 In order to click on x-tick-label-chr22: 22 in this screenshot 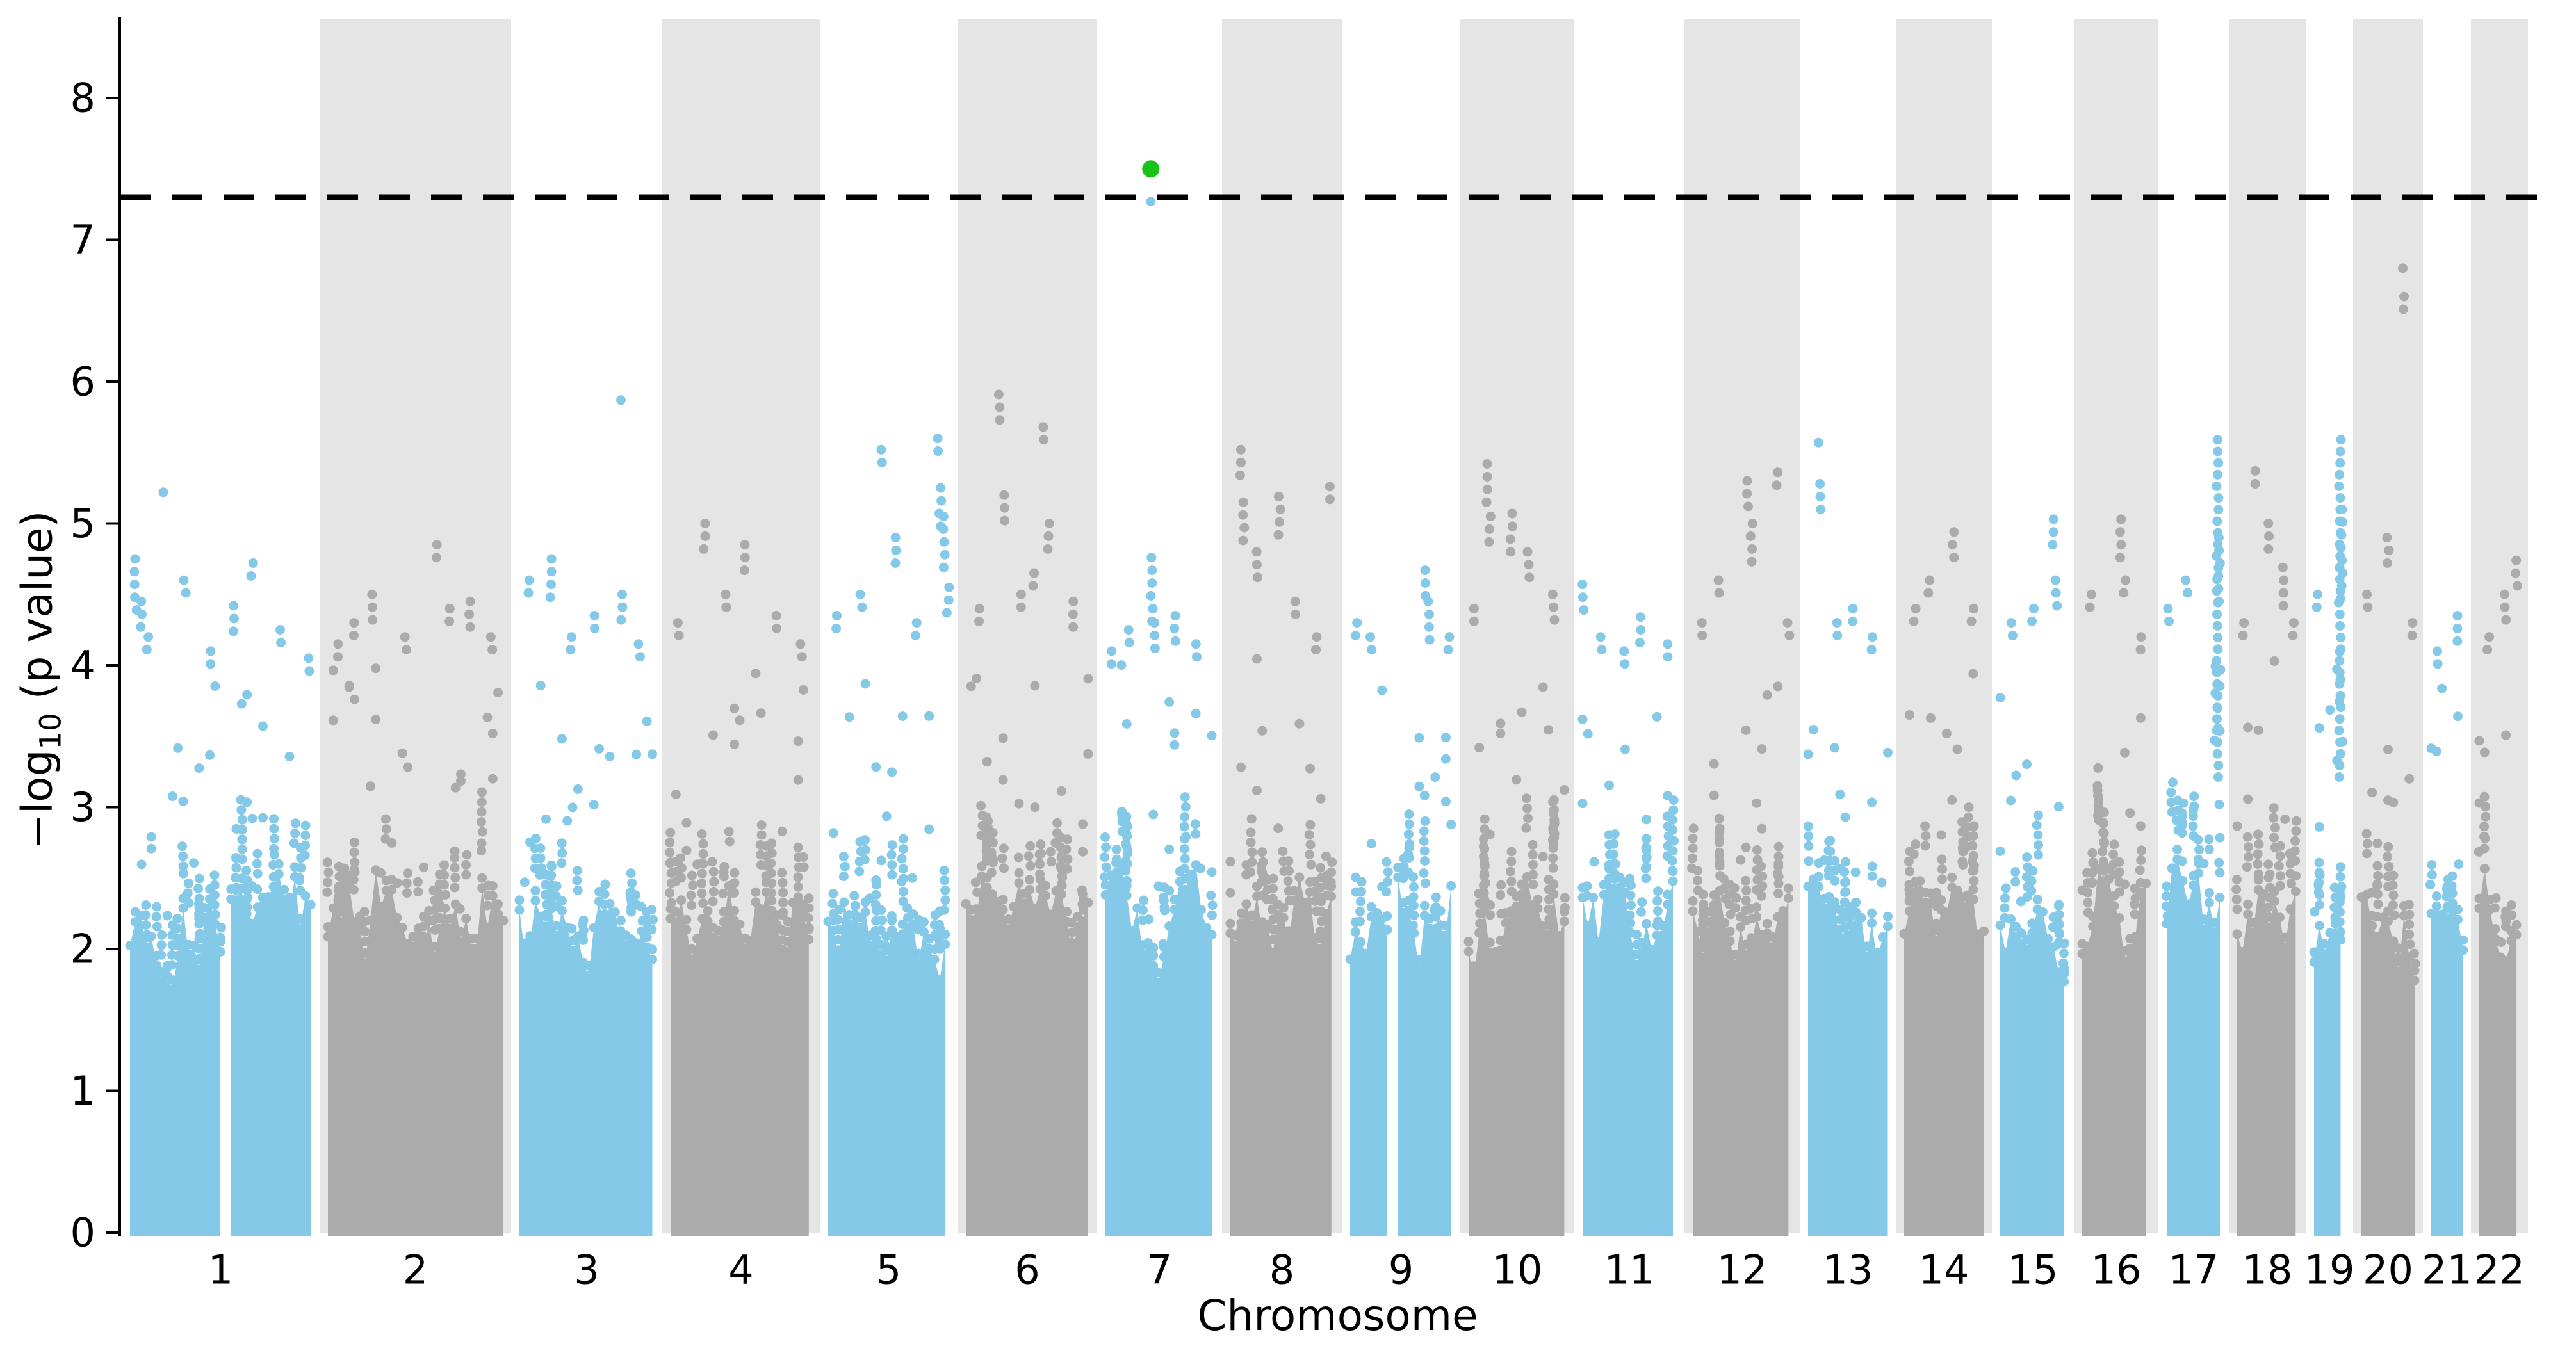, I will do `click(2499, 1270)`.